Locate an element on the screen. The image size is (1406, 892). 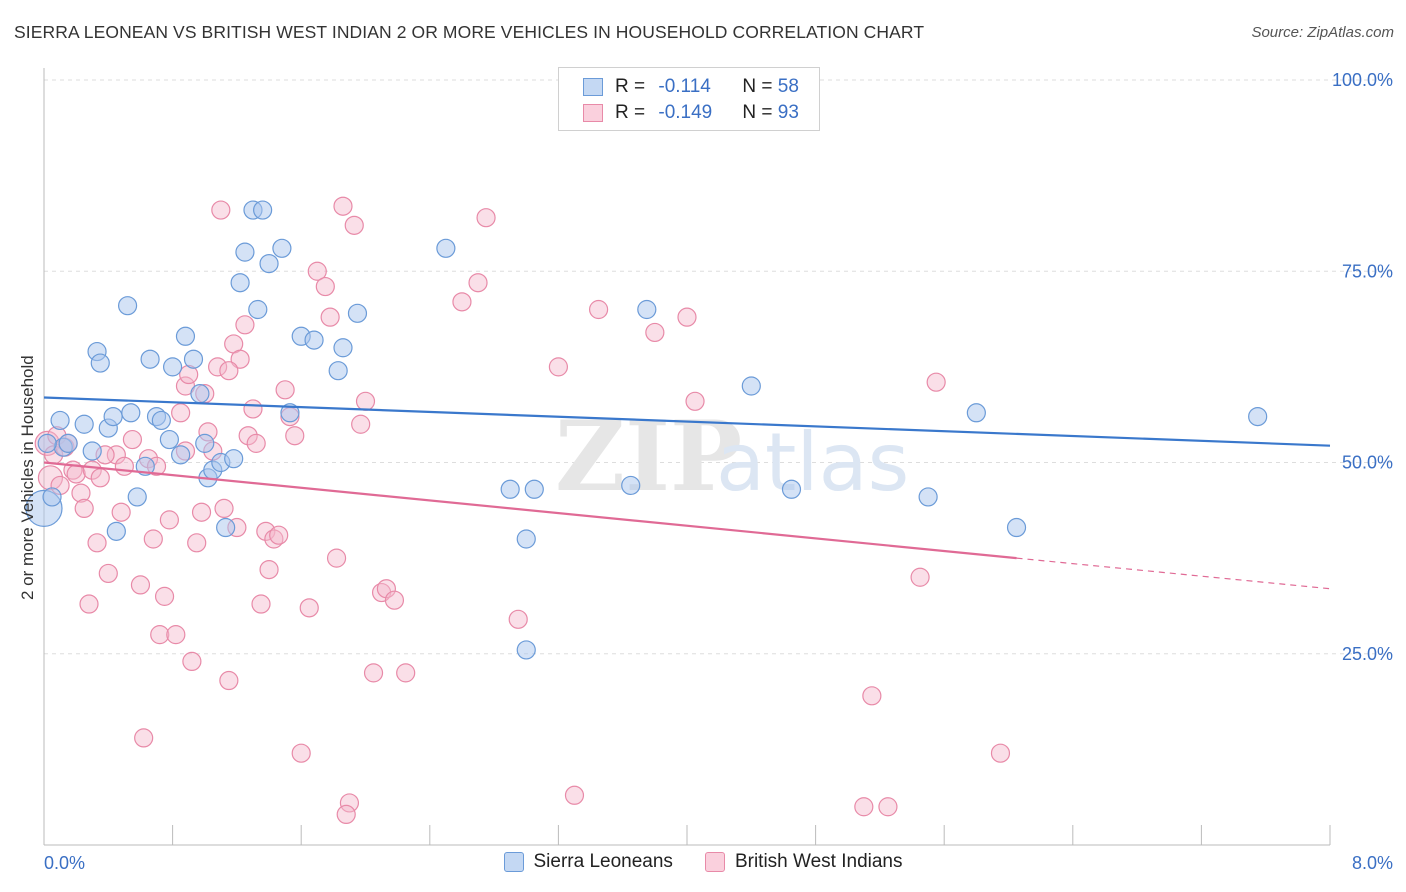
stats-legend: R = -0.114 N = 58 R = -0.149 N = 93 is located at coordinates (689, 99).